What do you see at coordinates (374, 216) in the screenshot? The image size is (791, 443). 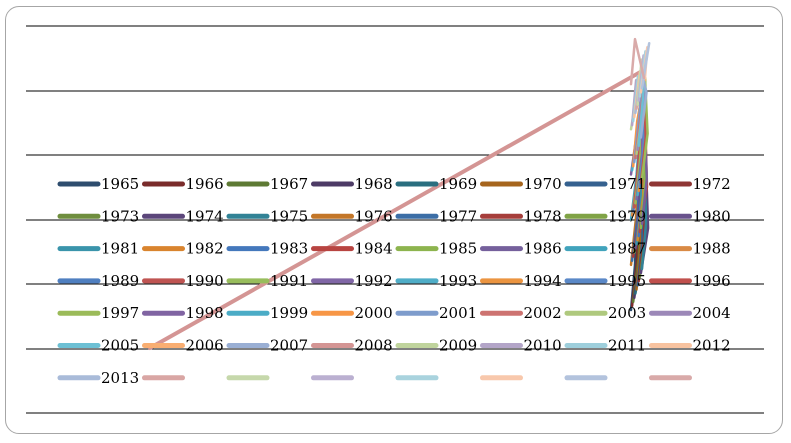 I see `legend-label-1976: 1976` at bounding box center [374, 216].